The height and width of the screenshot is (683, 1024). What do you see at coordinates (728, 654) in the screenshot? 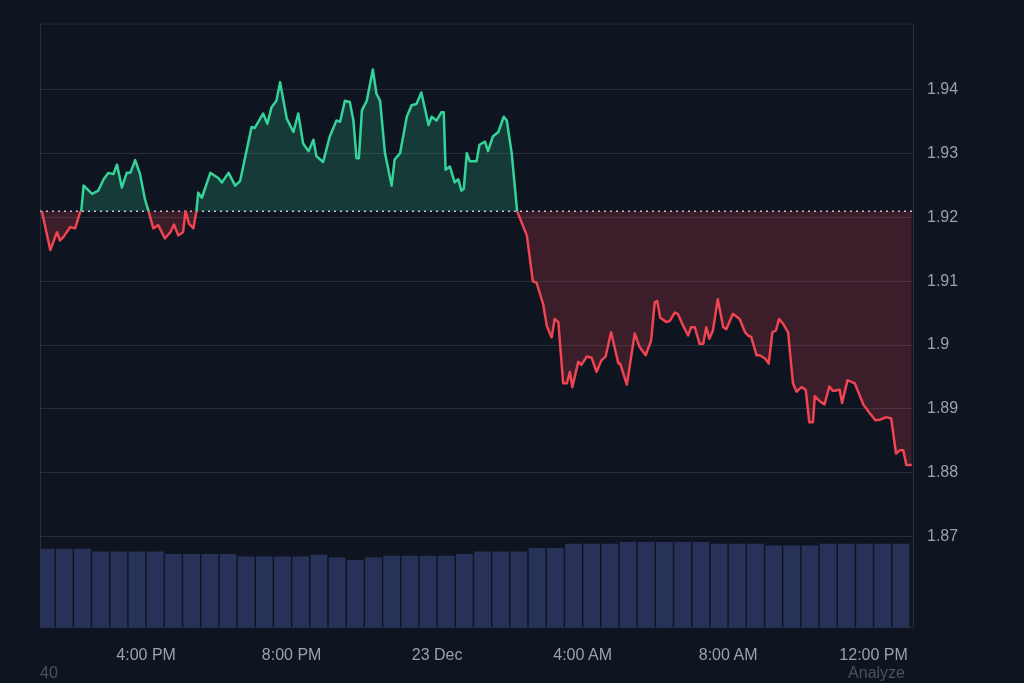
I see `x-tick-label: 8:00 AM` at bounding box center [728, 654].